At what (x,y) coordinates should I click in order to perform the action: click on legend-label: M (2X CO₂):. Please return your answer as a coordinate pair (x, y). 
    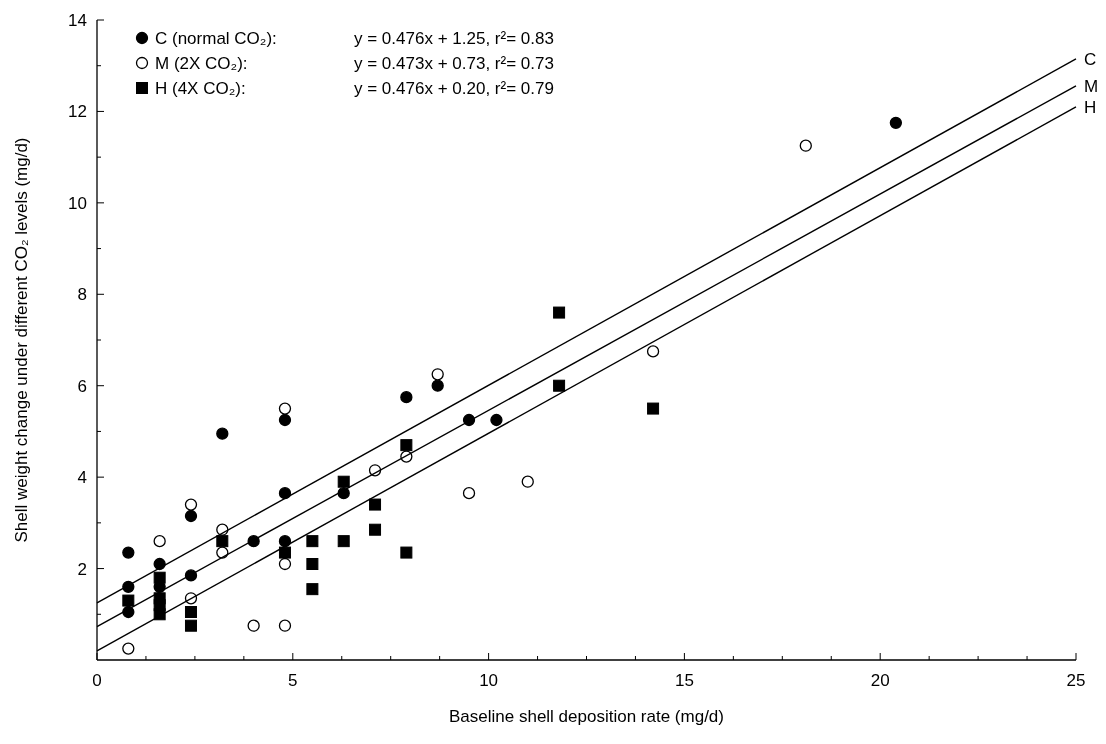
    Looking at the image, I should click on (201, 63).